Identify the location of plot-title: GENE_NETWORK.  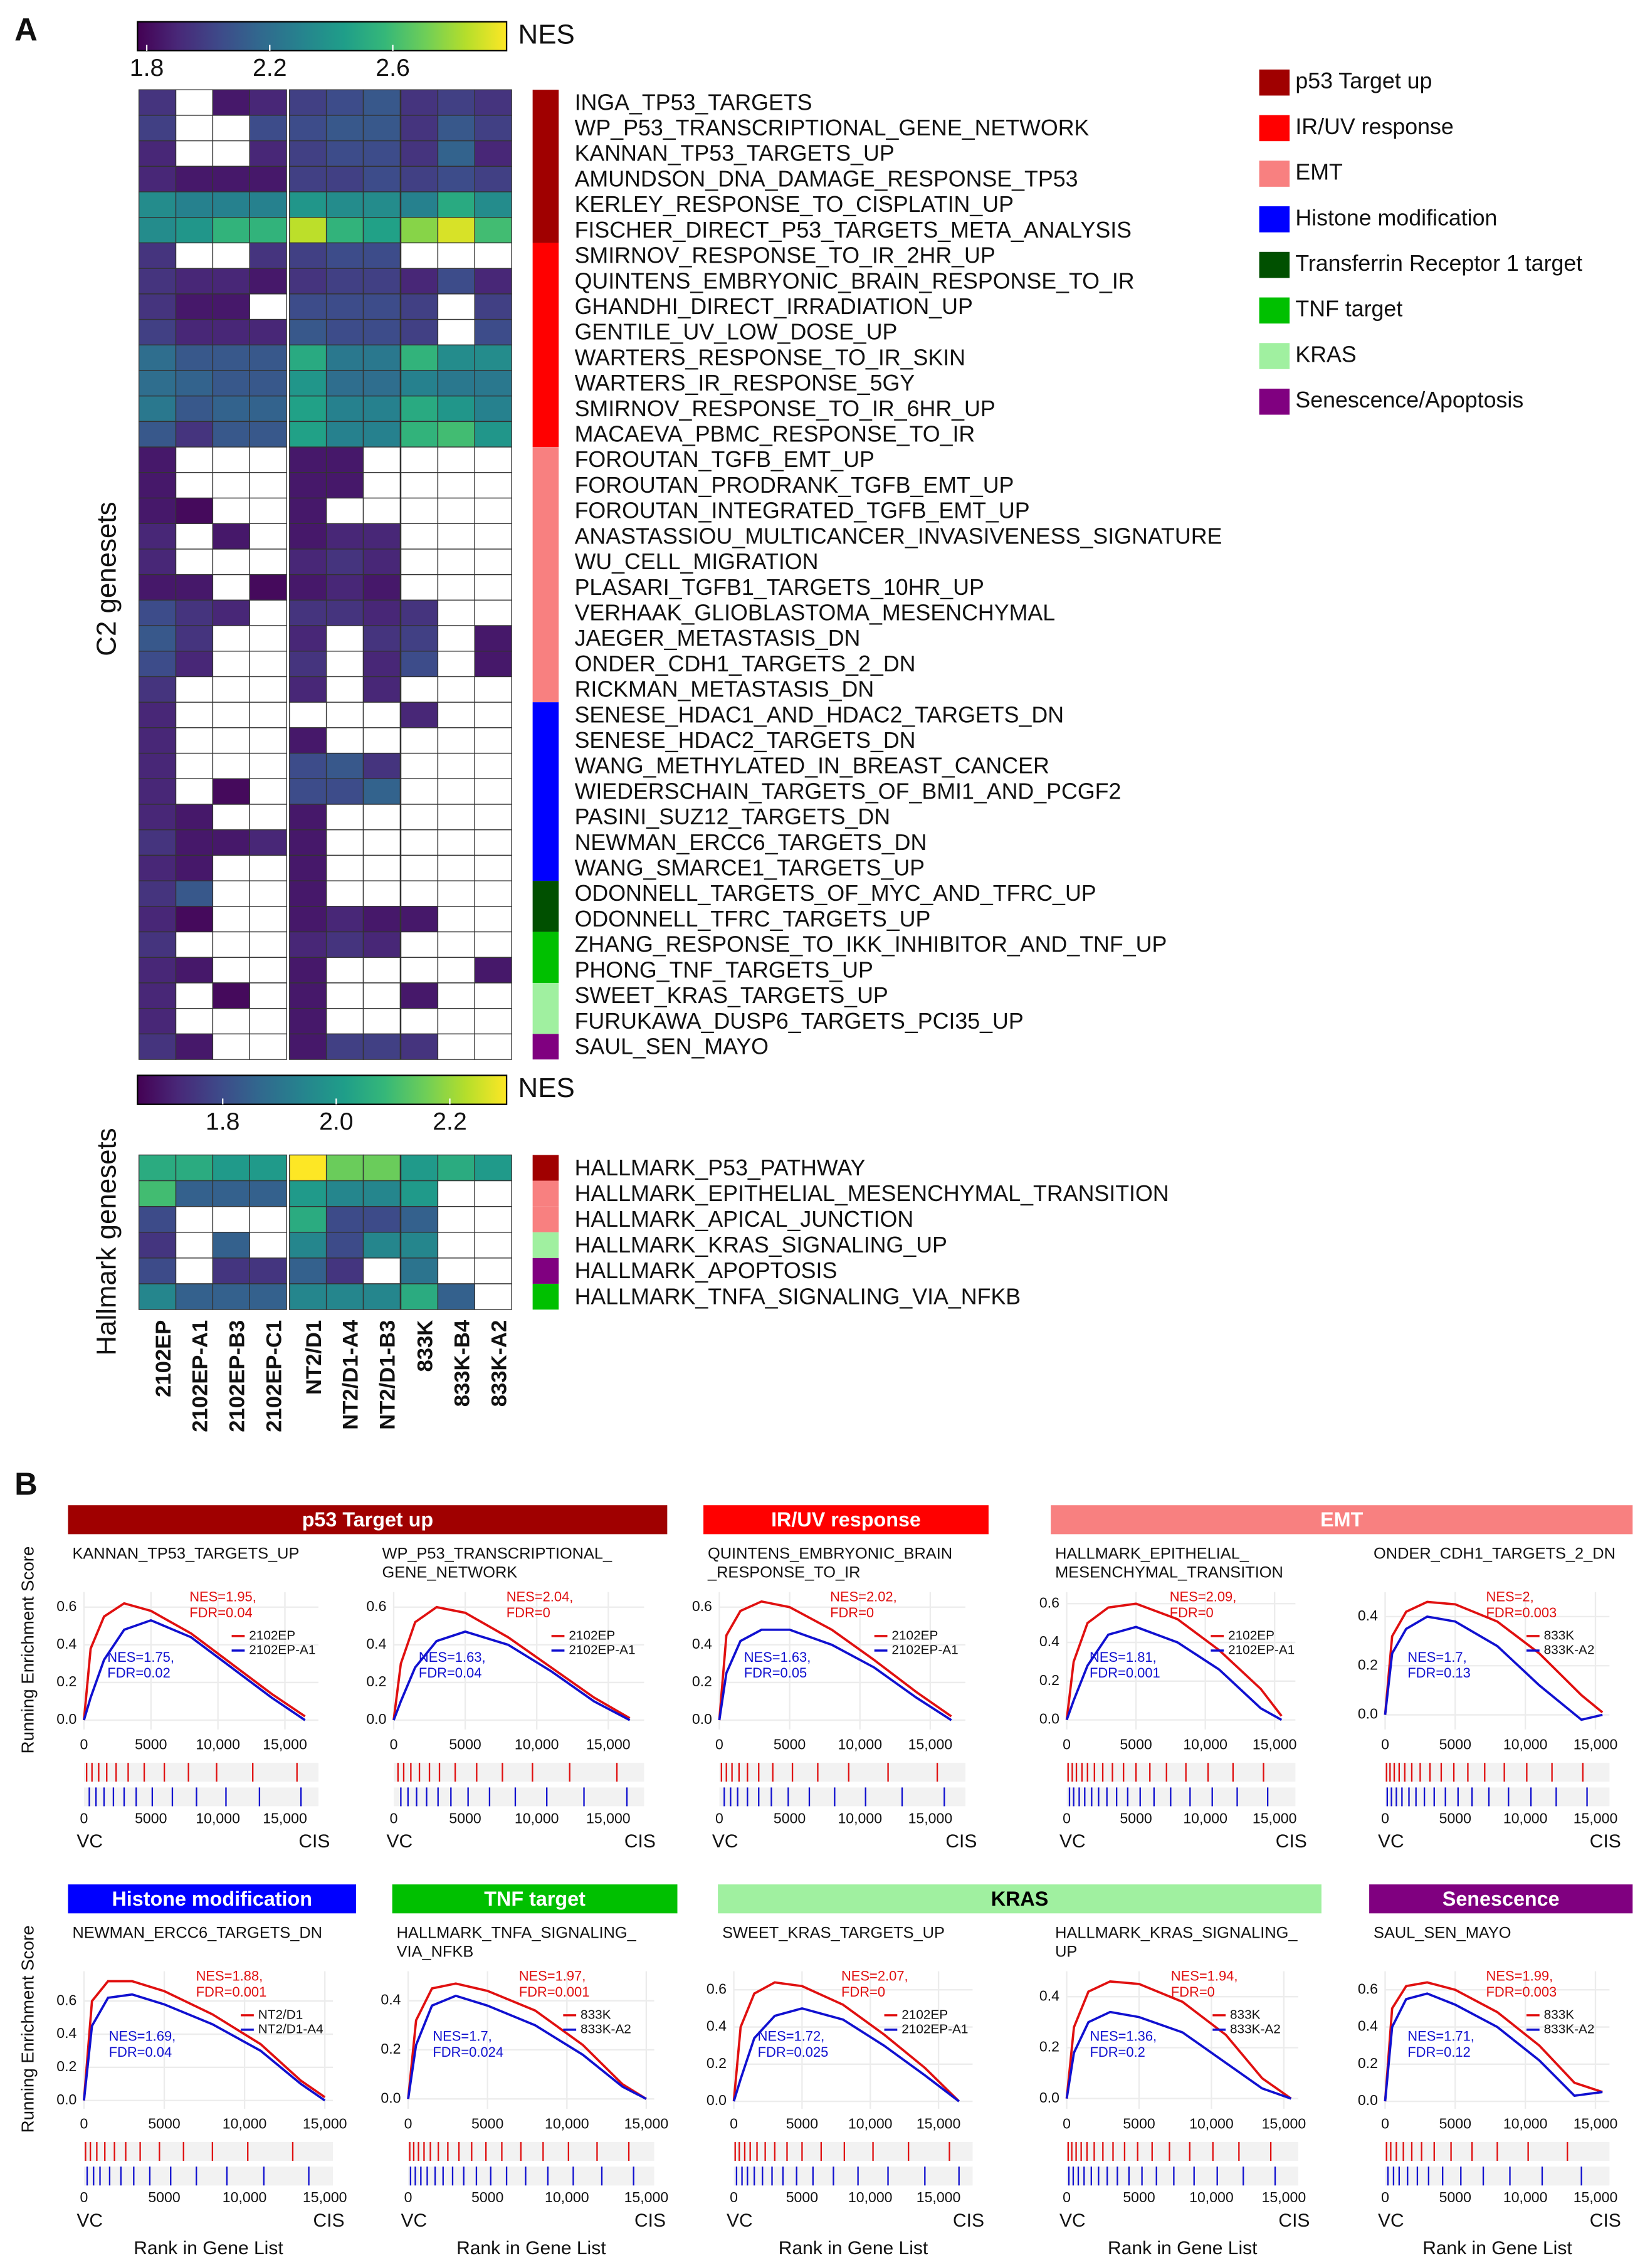
(450, 1572).